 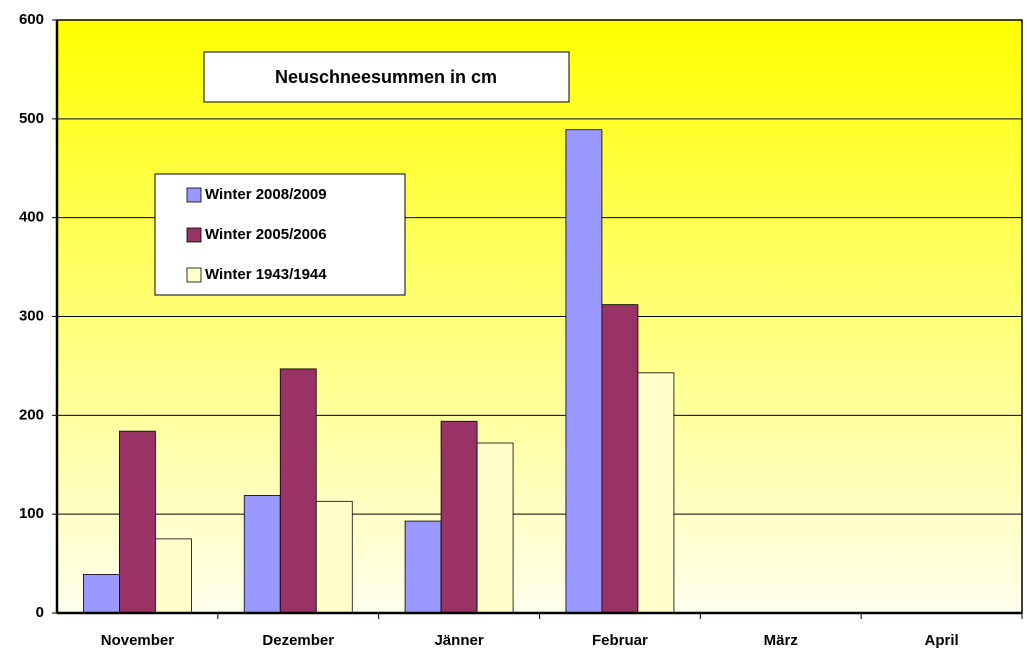 I want to click on y-tick-label: 500, so click(x=31, y=118).